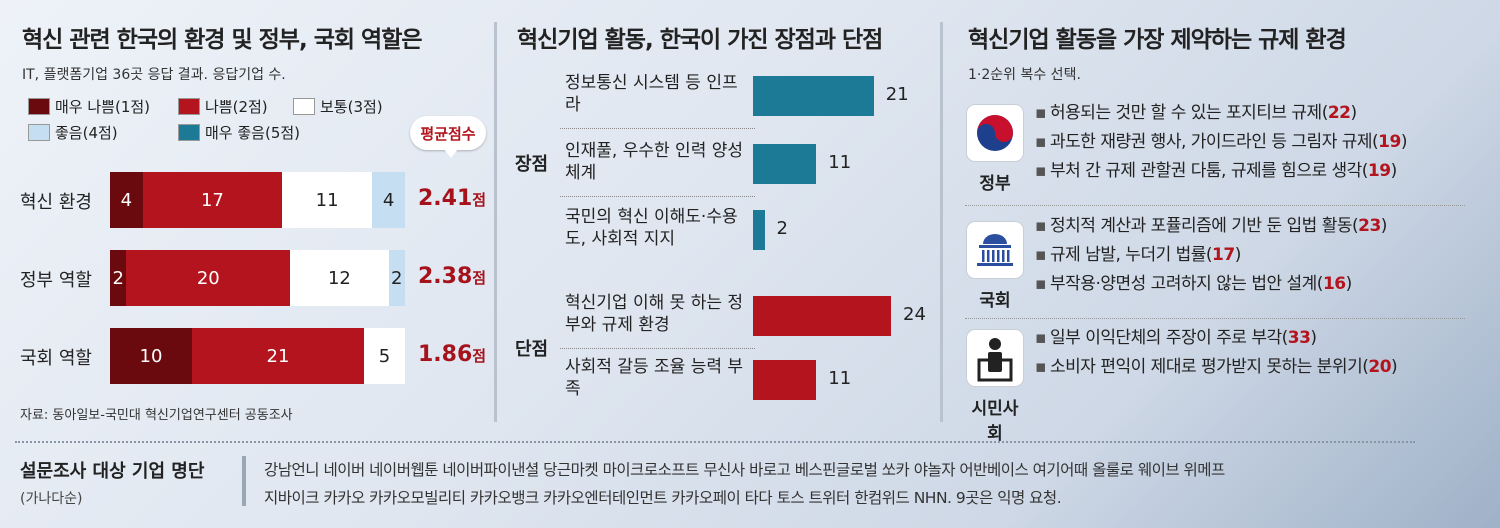 This screenshot has height=528, width=1500. Describe the element at coordinates (1221, 113) in the screenshot. I see `regulation-item: ▪ 허용되는 것만 할 수 있는 포지티브 규제(22)` at that location.